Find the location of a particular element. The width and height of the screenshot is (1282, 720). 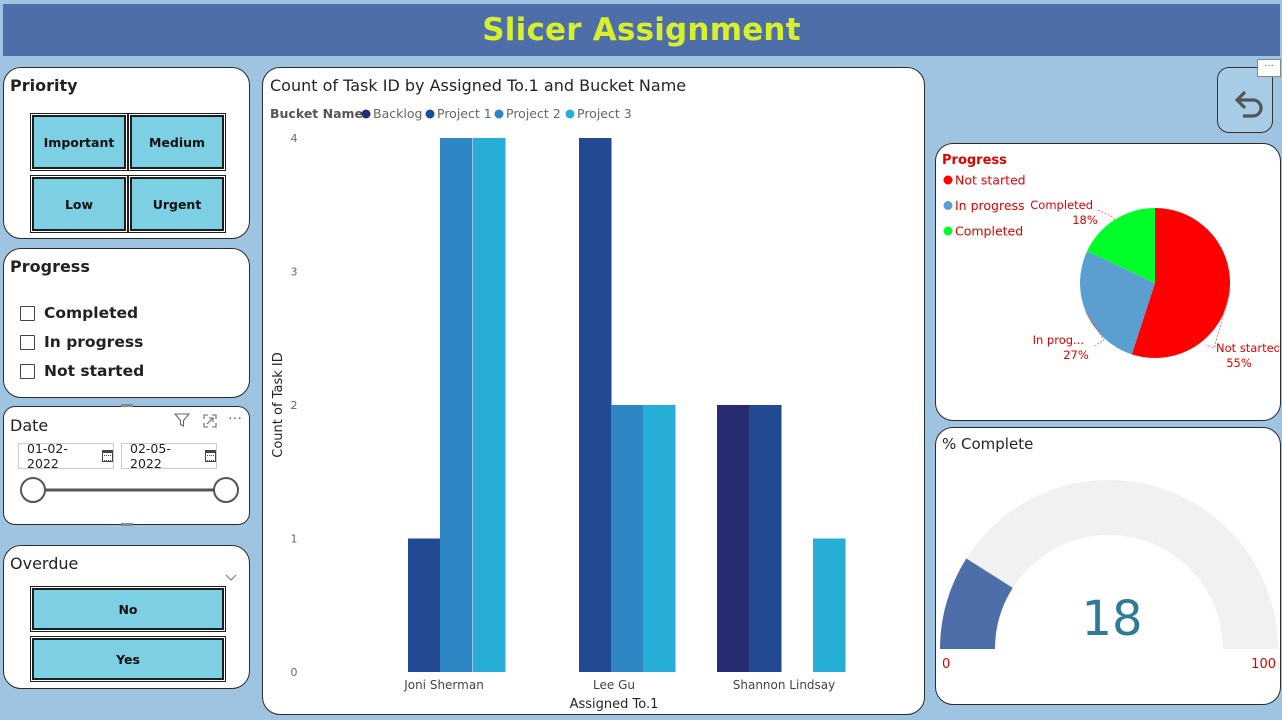

overdue-option-no: No is located at coordinates (128, 609).